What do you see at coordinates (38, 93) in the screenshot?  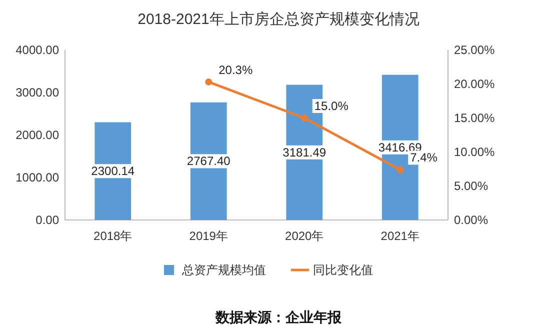 I see `y-tick-label: 3000.00` at bounding box center [38, 93].